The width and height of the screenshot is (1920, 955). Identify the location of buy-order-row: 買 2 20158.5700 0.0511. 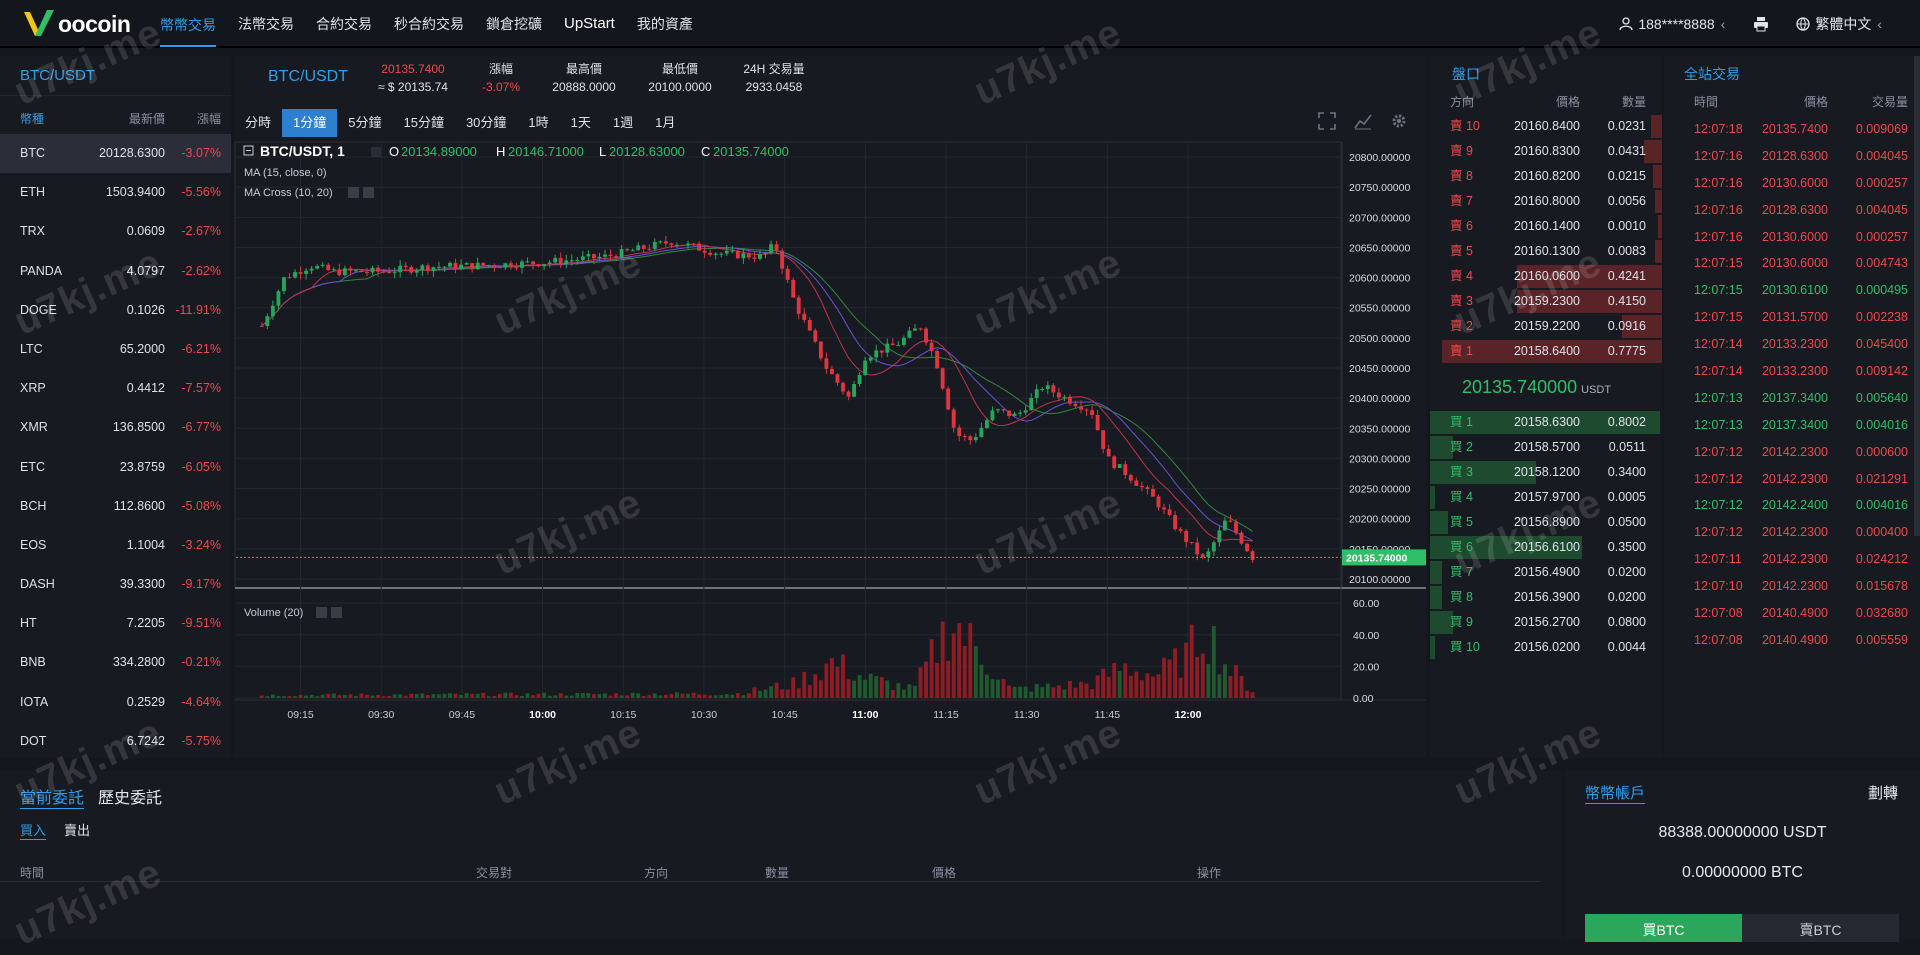
(1546, 447).